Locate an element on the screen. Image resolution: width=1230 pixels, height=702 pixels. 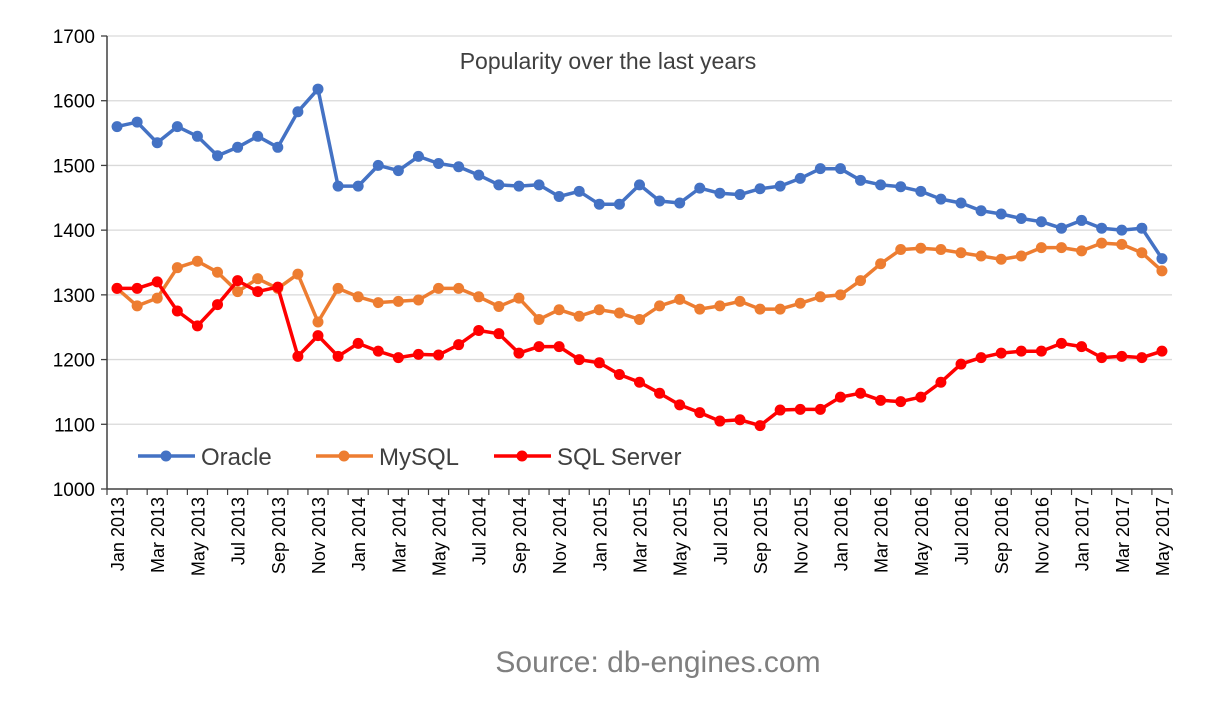
y-tick-label: 1100 is located at coordinates (74, 425).